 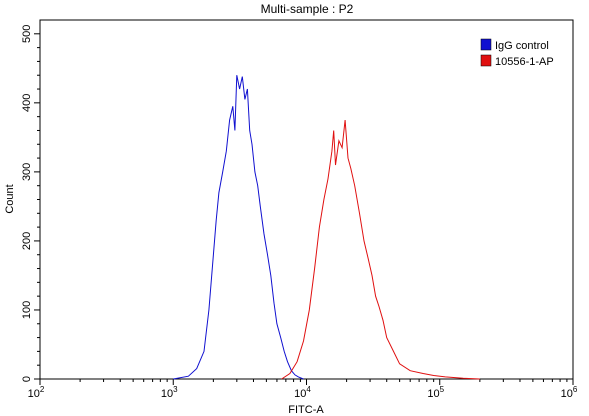 I want to click on y-axis-label: Count, so click(x=10, y=198).